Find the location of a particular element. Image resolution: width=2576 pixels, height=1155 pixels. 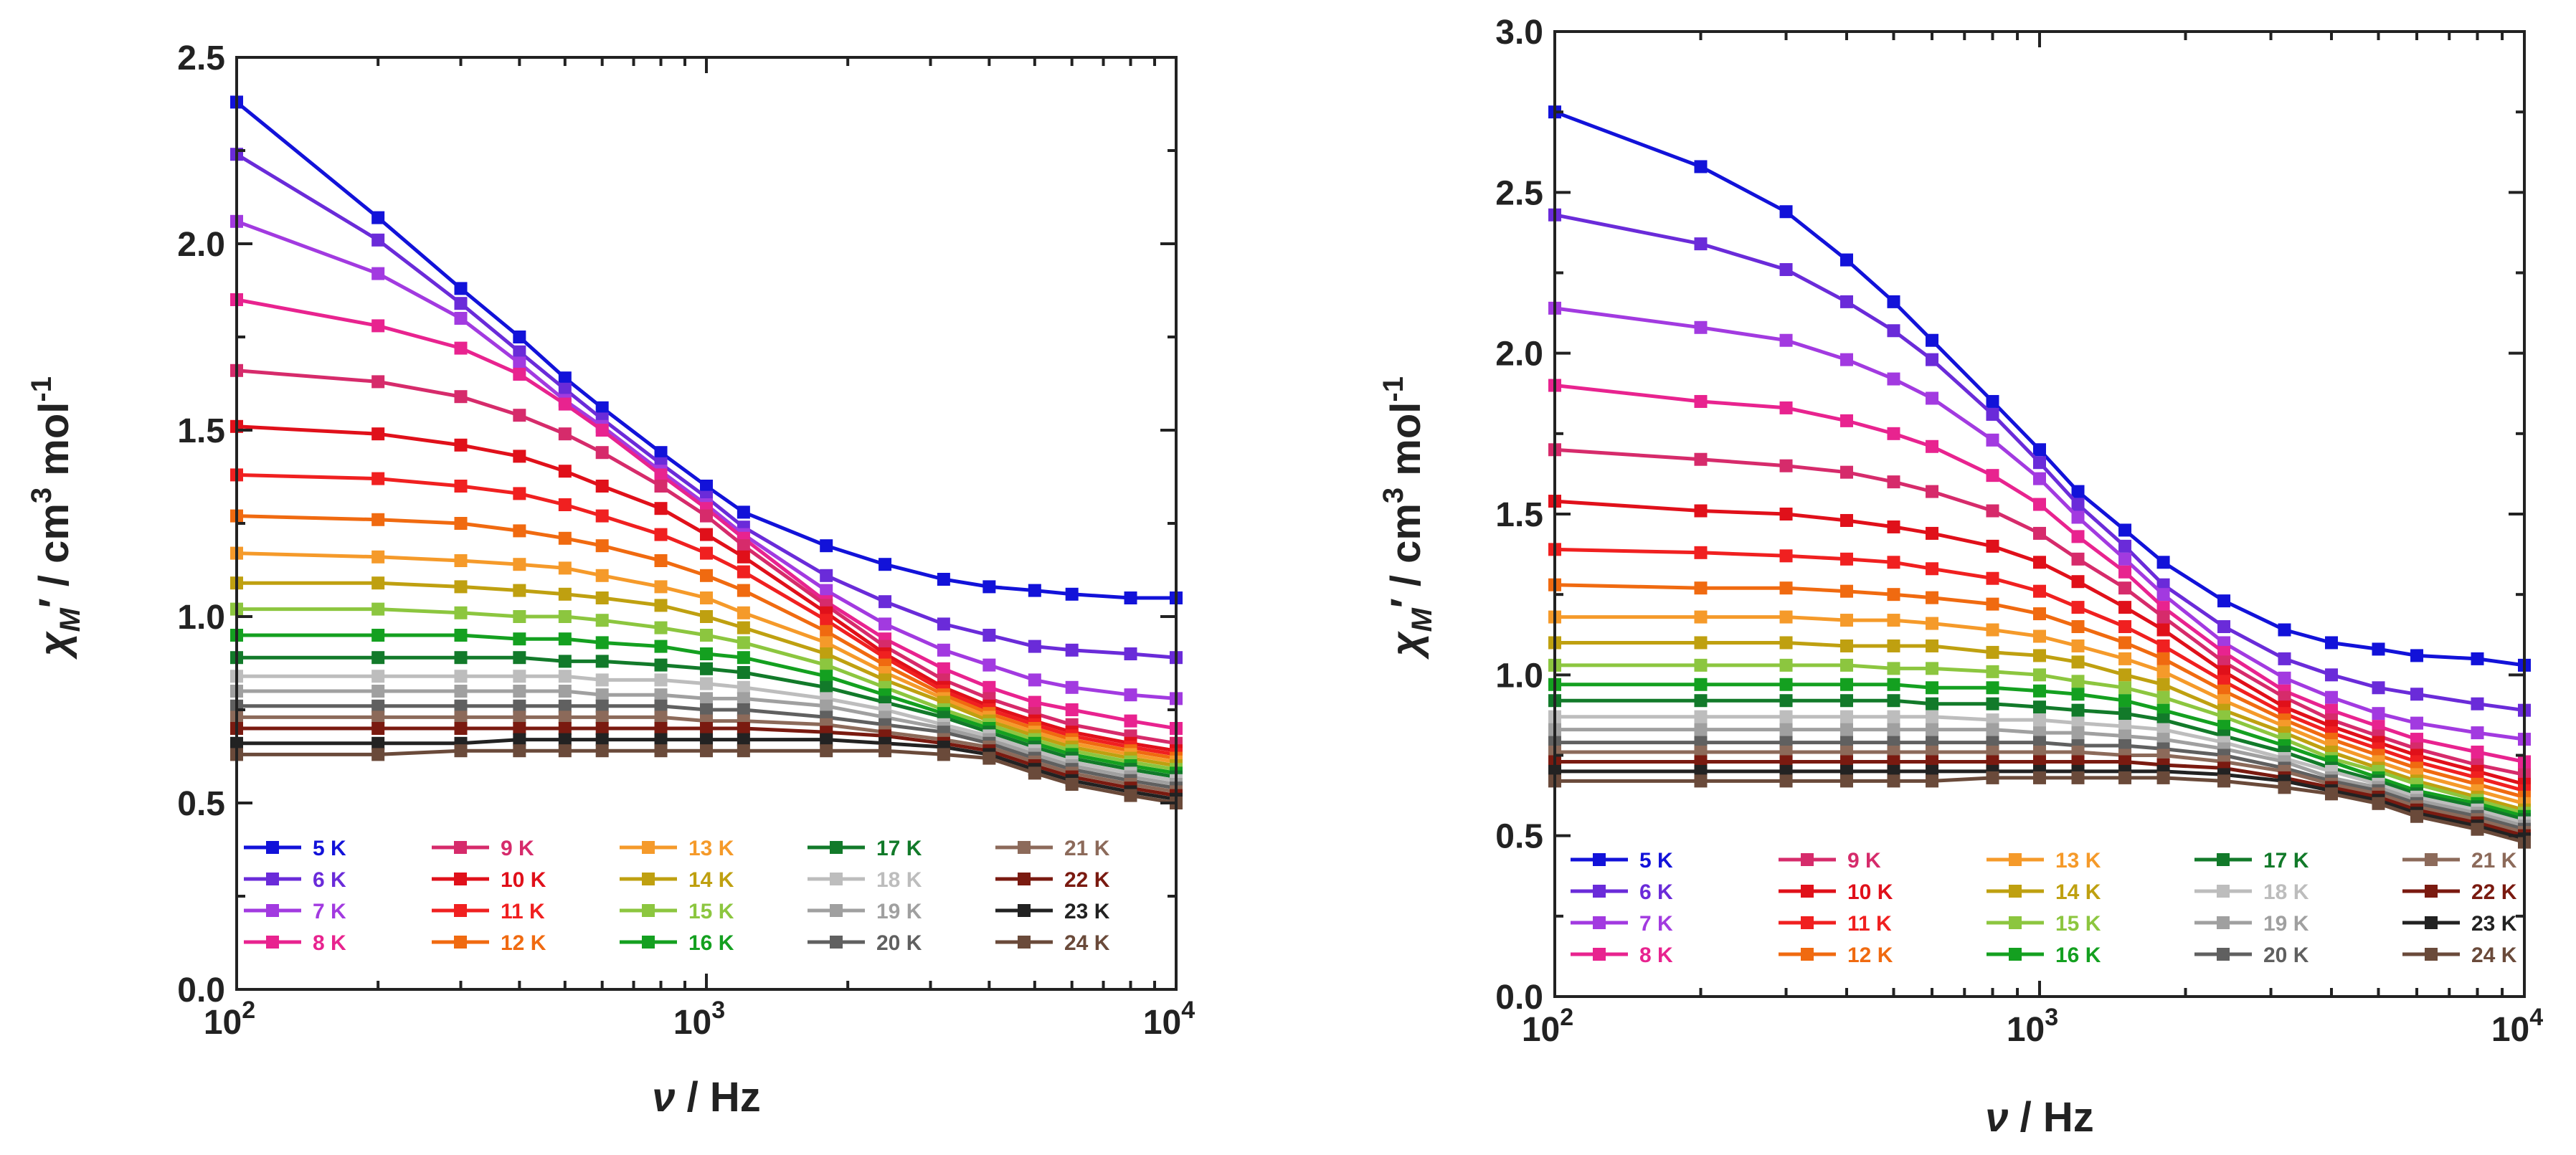

legend-label: 12 K is located at coordinates (523, 943).